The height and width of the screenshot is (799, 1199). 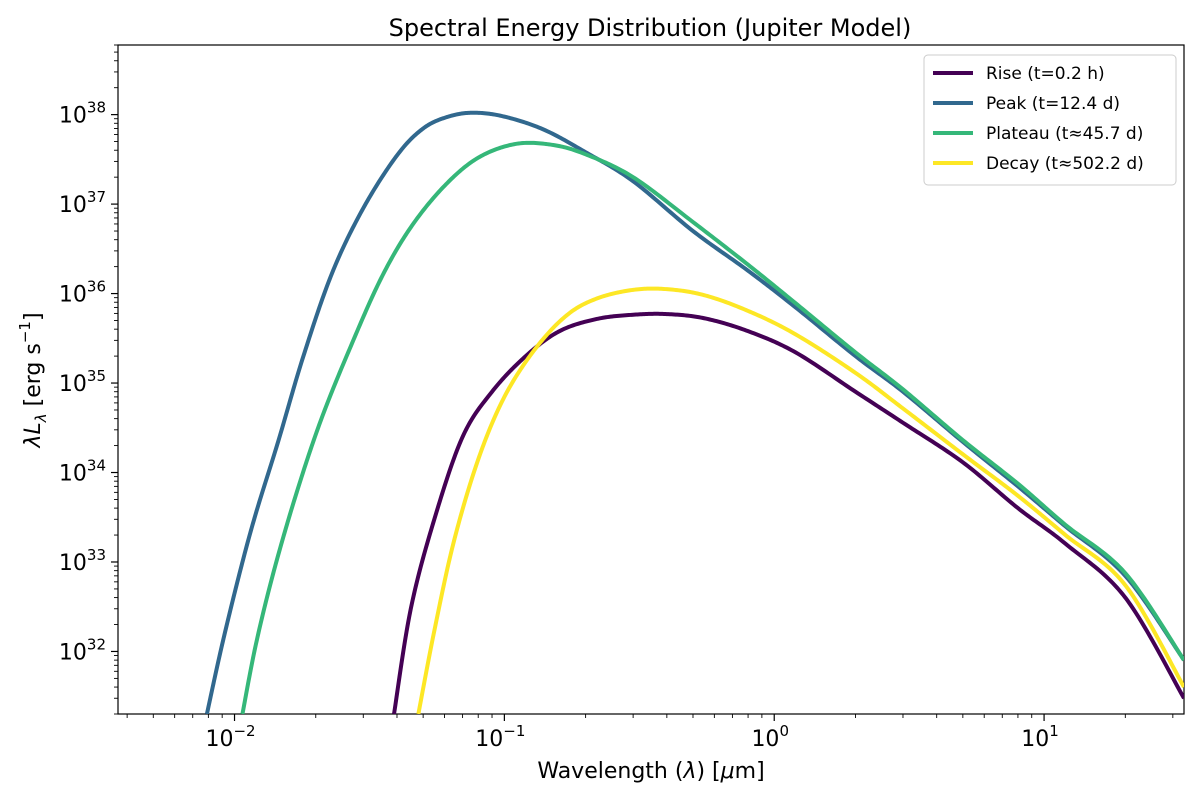 What do you see at coordinates (650, 771) in the screenshot?
I see `x-axis-label: Wavelength (λ) [μm]` at bounding box center [650, 771].